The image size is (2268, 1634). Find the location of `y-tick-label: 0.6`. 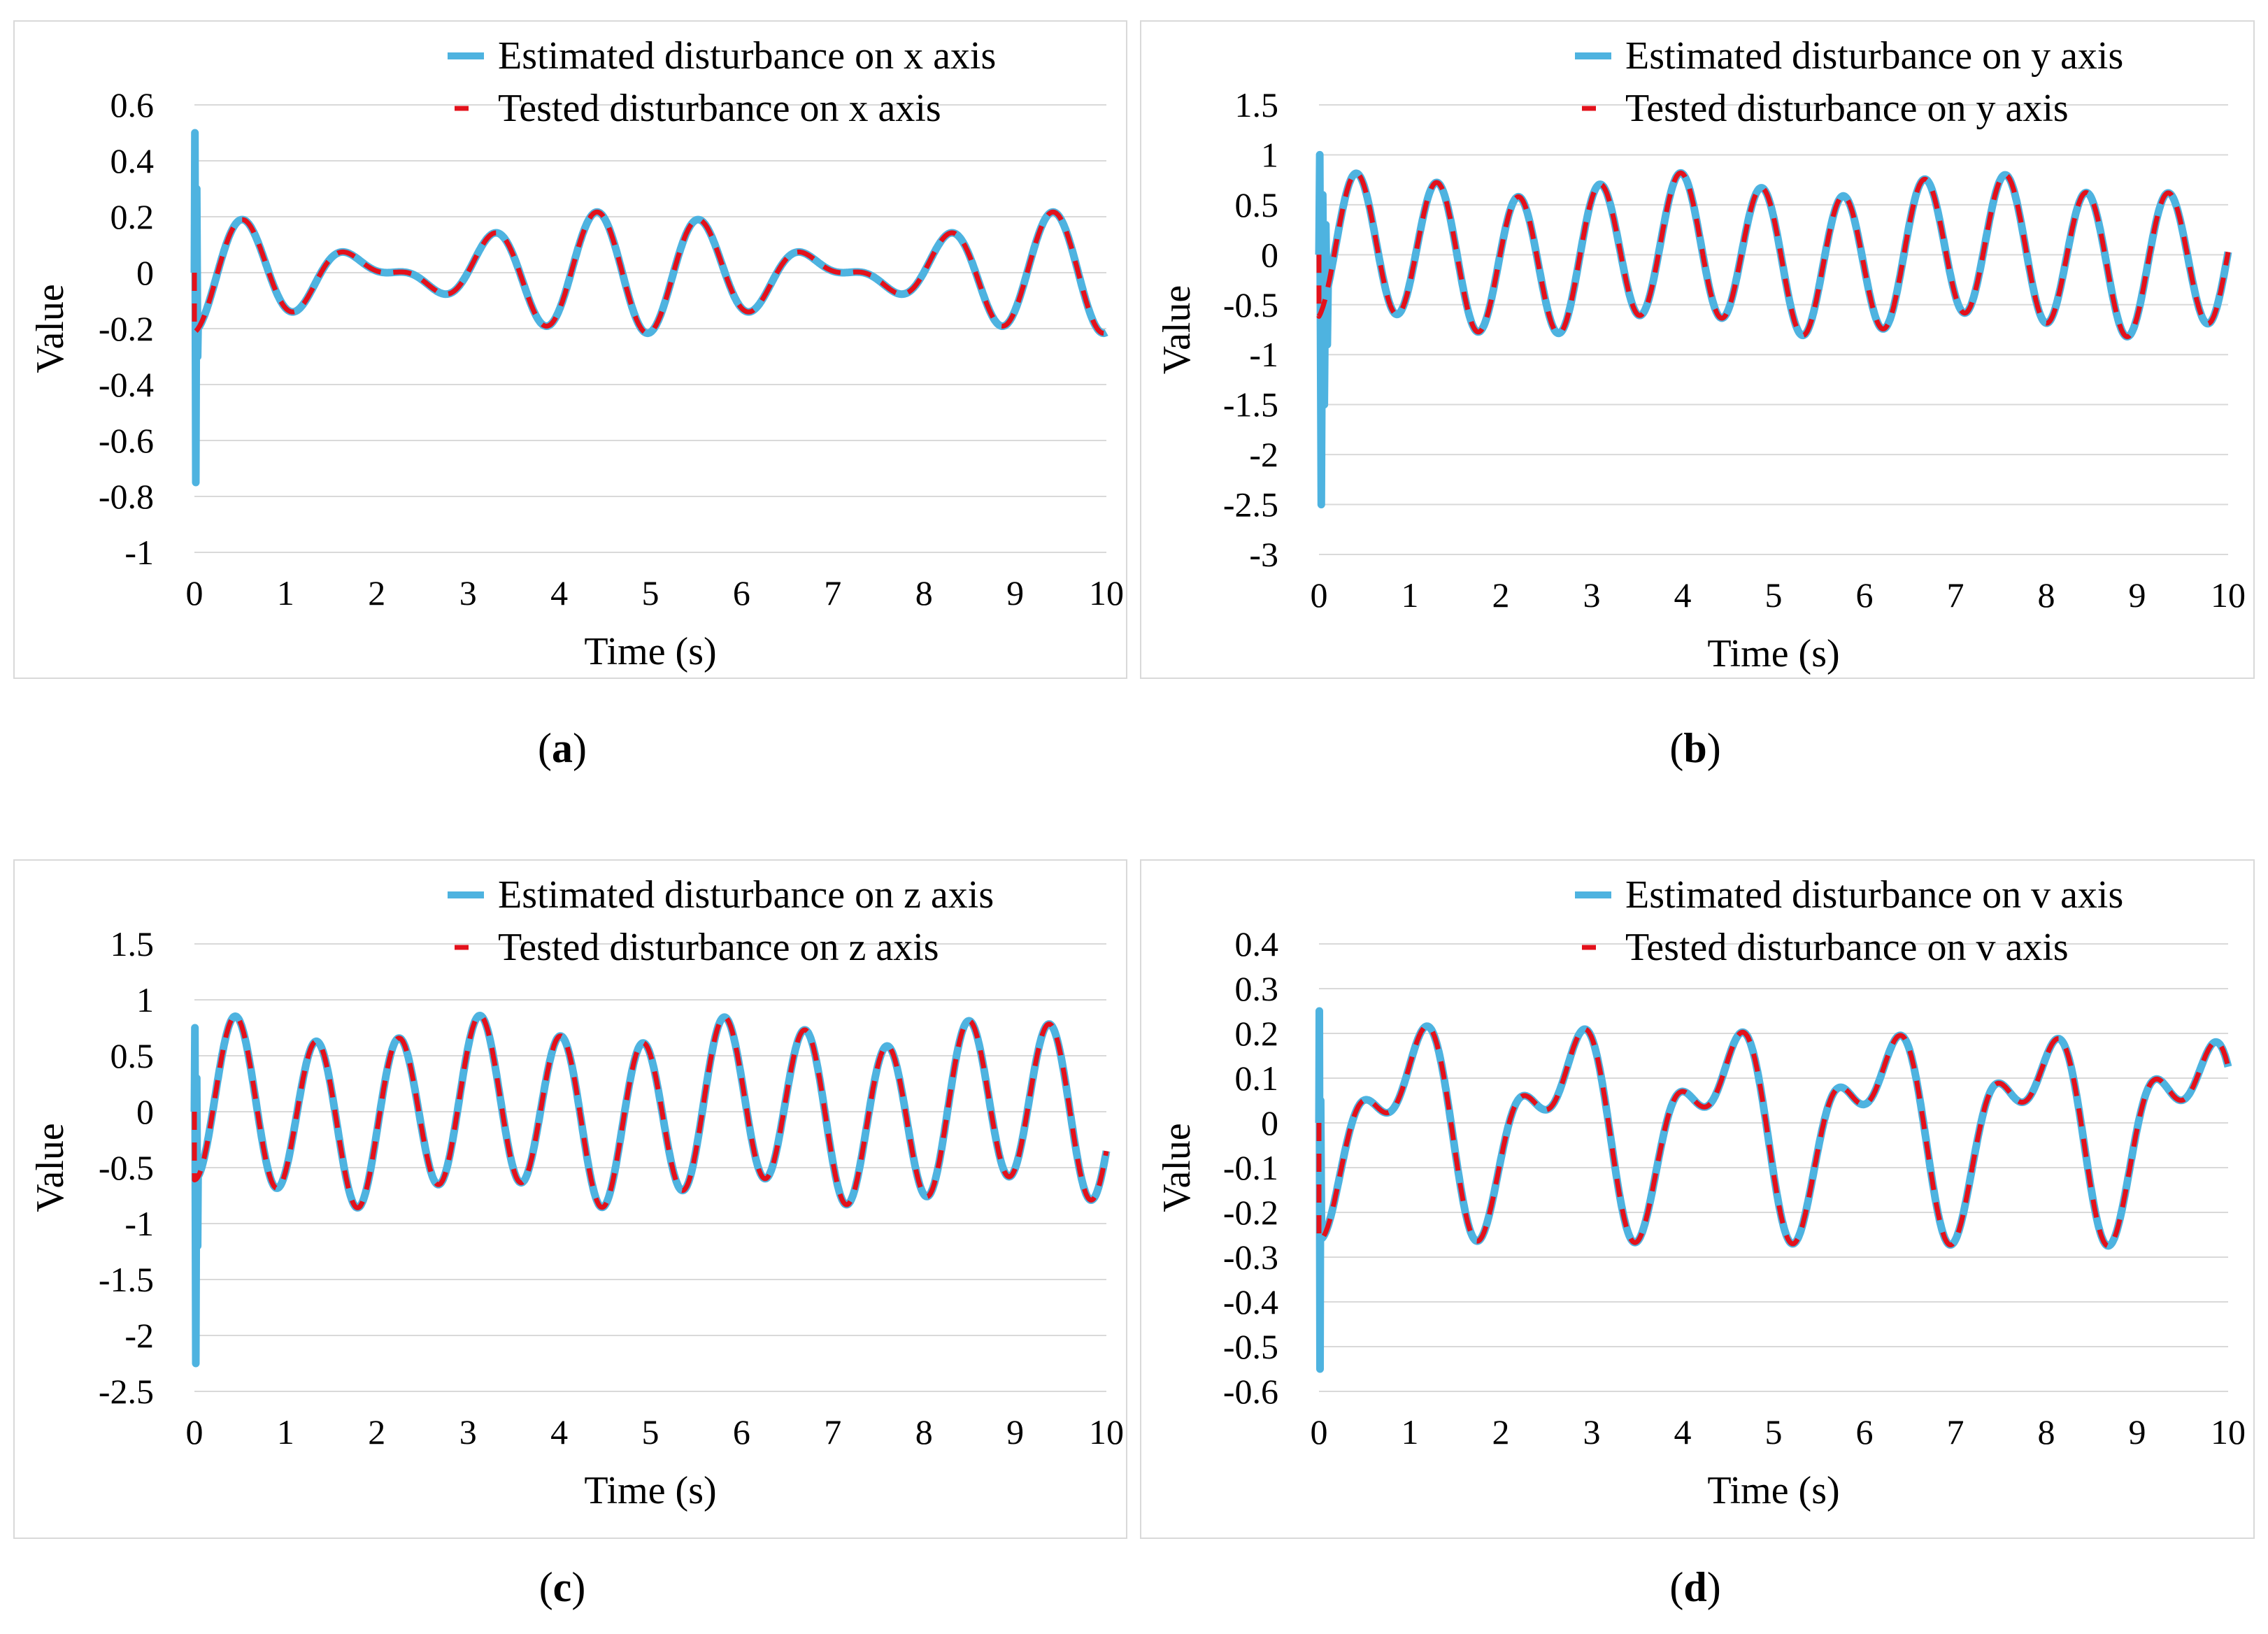

y-tick-label: 0.6 is located at coordinates (132, 105).